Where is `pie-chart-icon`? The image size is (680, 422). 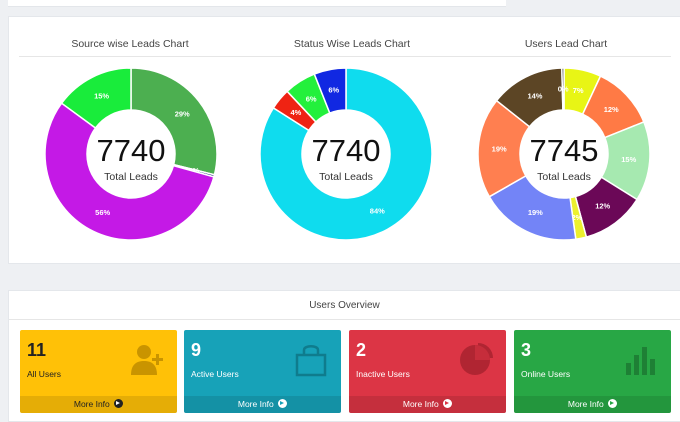 pie-chart-icon is located at coordinates (476, 359).